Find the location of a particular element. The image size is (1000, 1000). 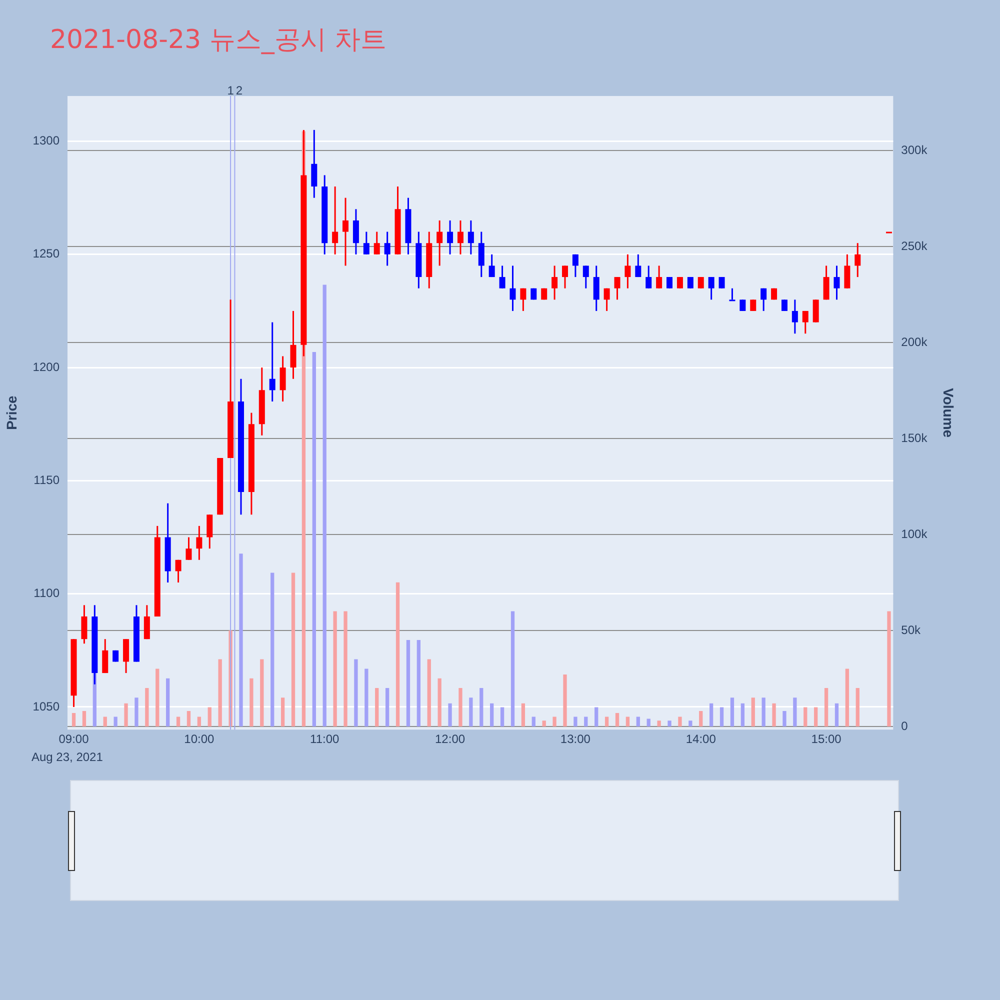

y-tick-label: 1200 is located at coordinates (46, 367).